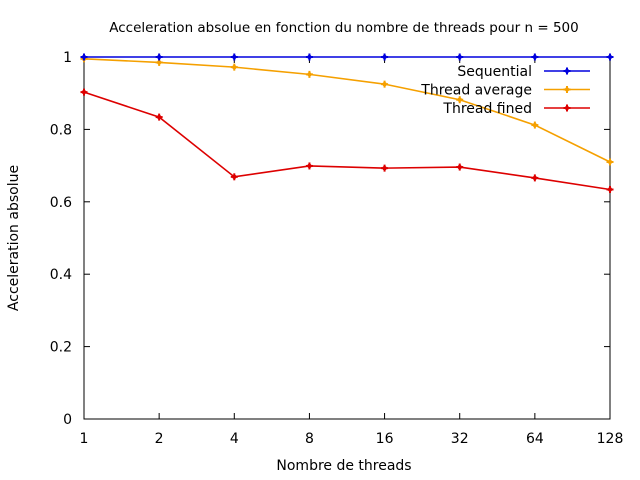  I want to click on x-tick-label: 128, so click(610, 439).